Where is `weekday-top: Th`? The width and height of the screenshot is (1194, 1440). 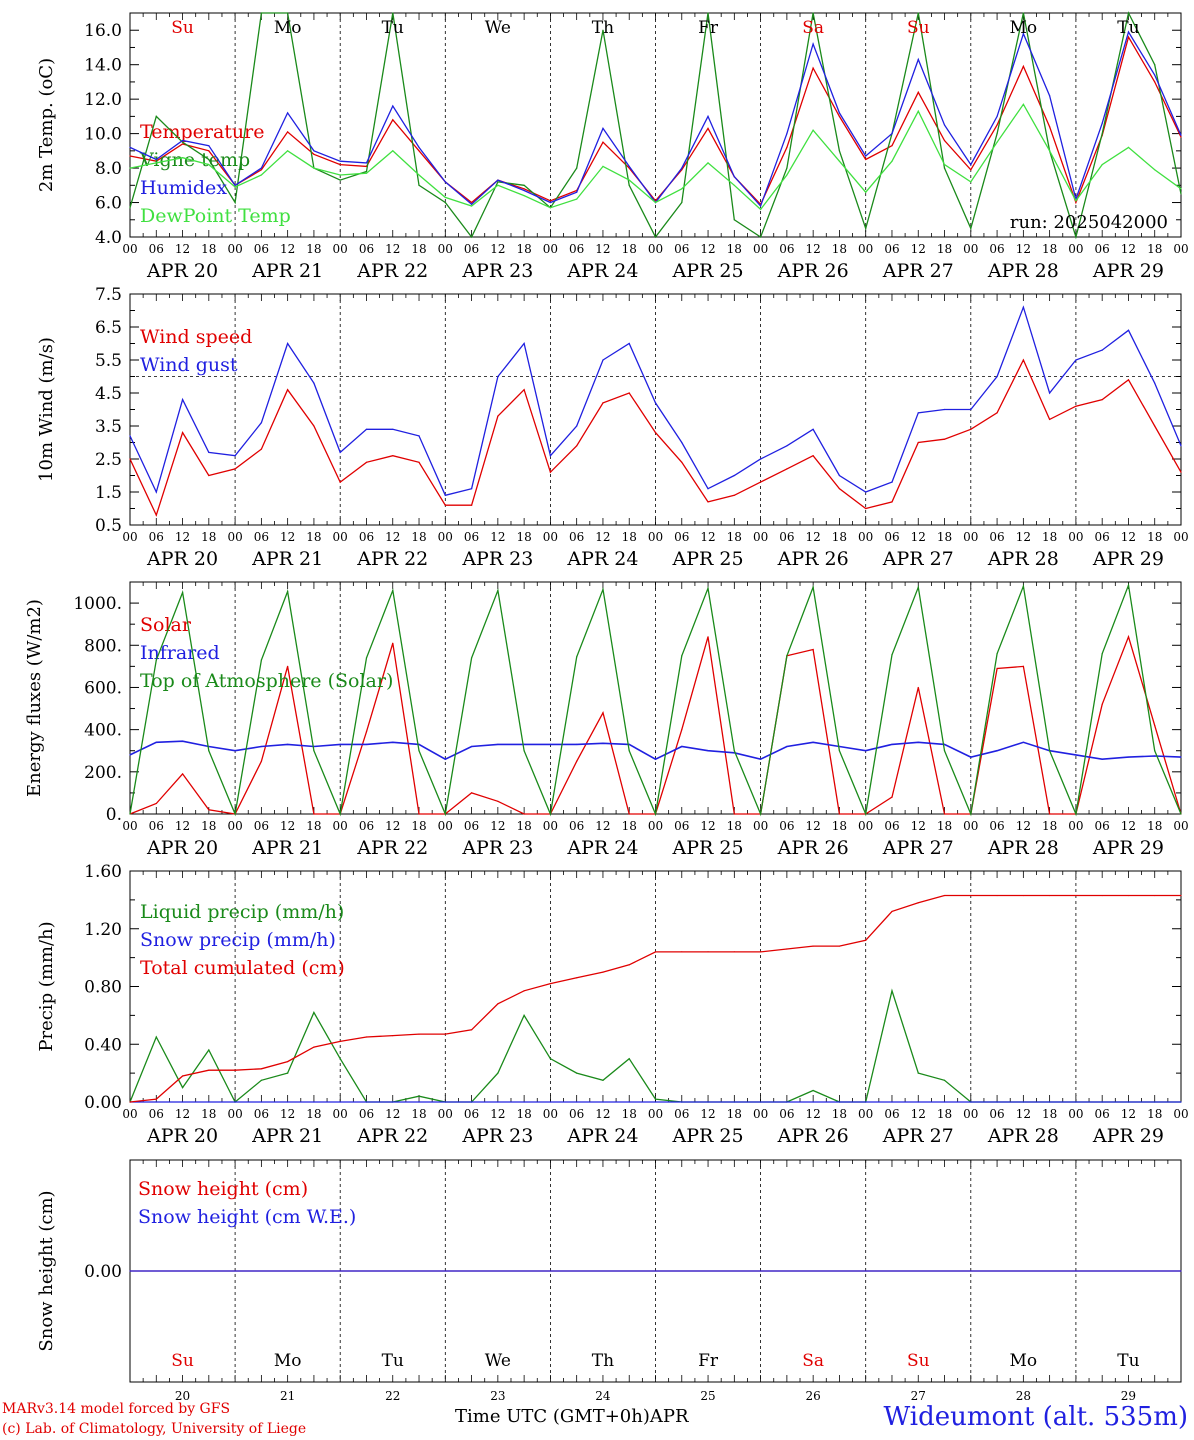
weekday-top: Th is located at coordinates (603, 28).